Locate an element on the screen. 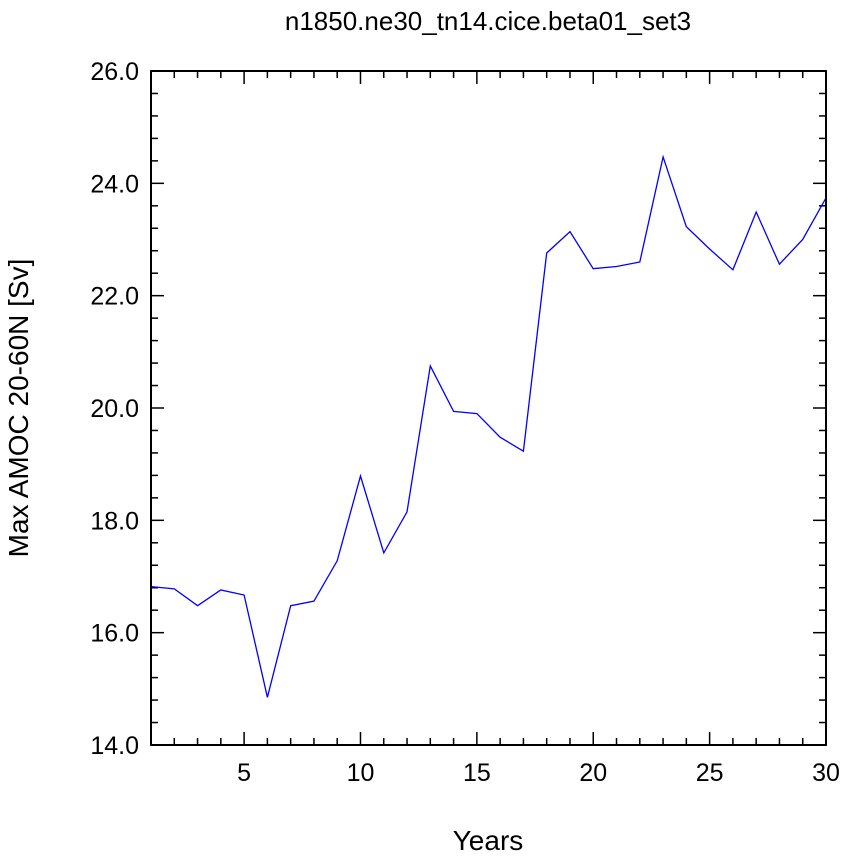 The width and height of the screenshot is (849, 858). x-tick-label: 10 is located at coordinates (361, 773).